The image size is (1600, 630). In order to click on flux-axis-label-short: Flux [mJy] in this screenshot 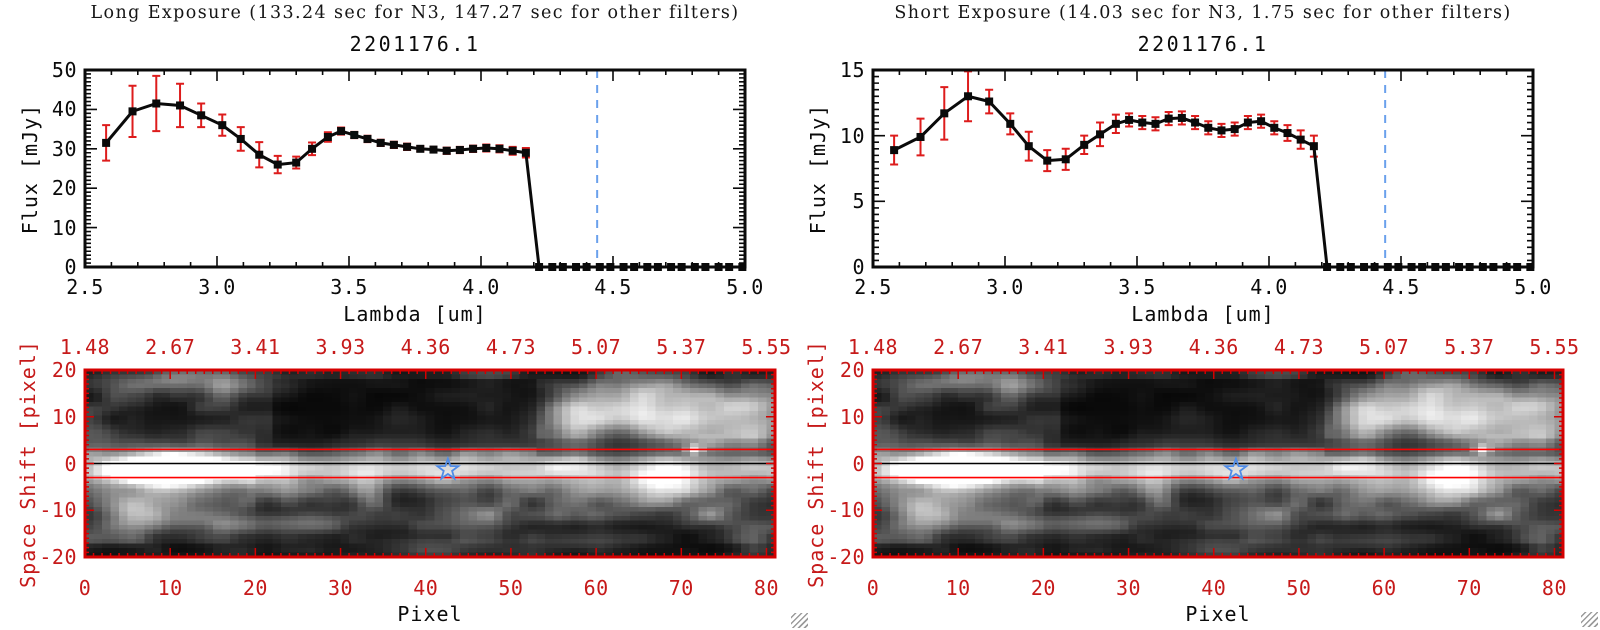, I will do `click(818, 168)`.